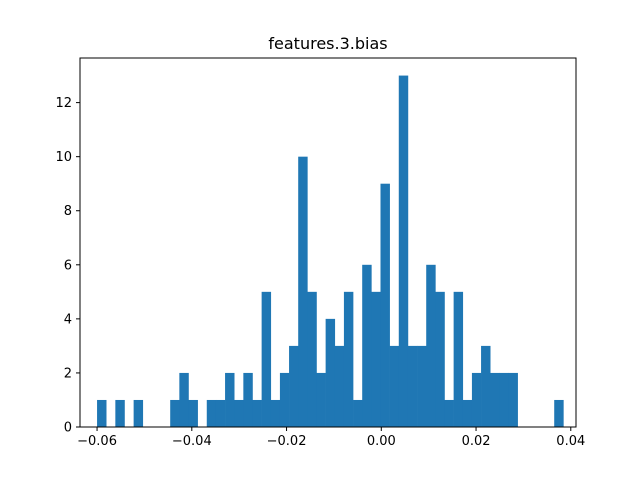 The image size is (640, 480). I want to click on x-tick-label: −0.04, so click(192, 441).